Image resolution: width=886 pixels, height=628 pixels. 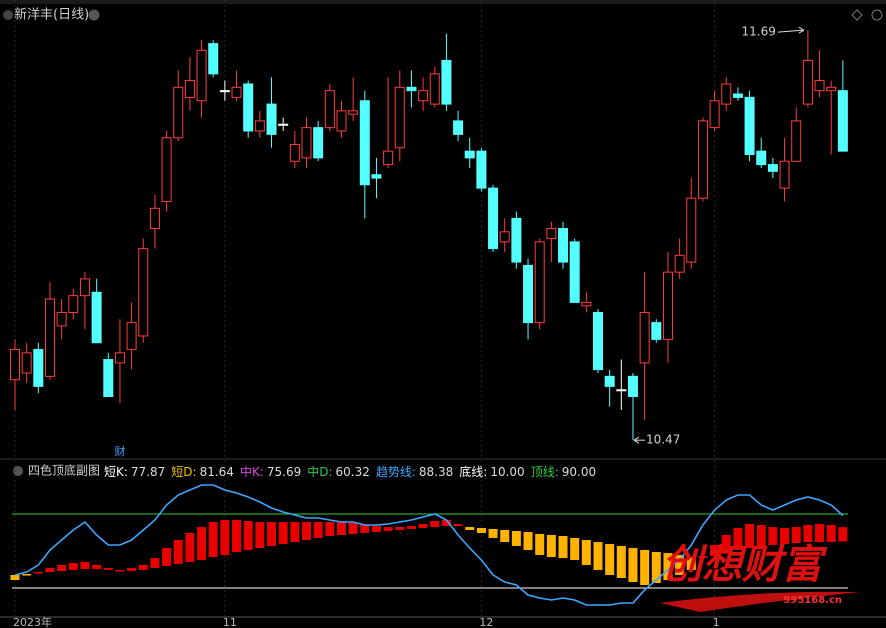 I want to click on top-strip, so click(x=443, y=2).